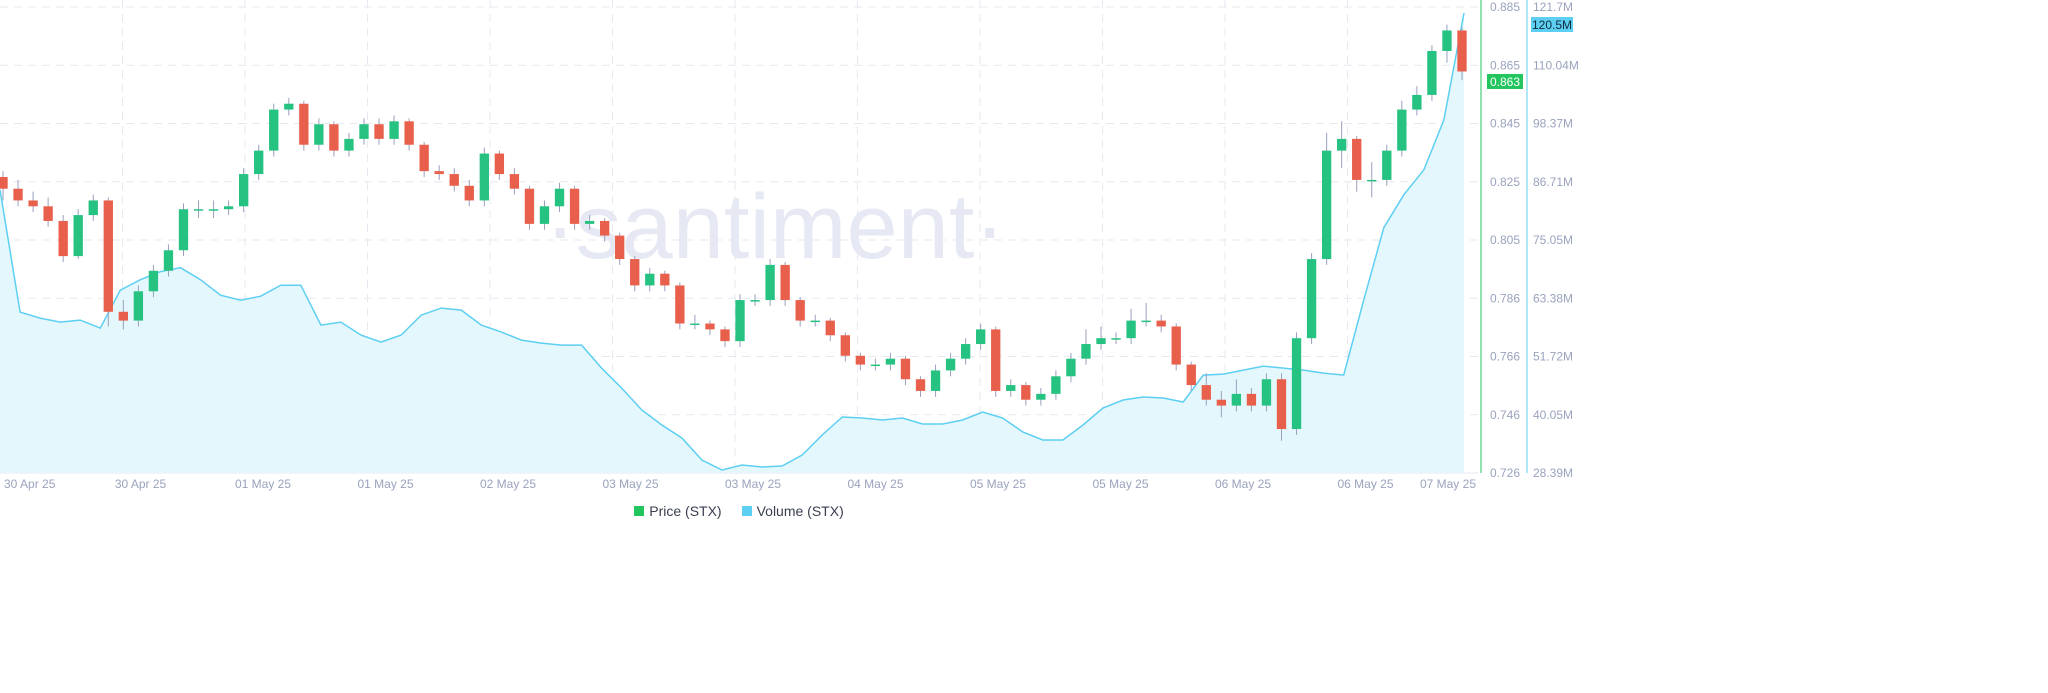 The height and width of the screenshot is (693, 2048). Describe the element at coordinates (739, 511) in the screenshot. I see `legend: Price (STX) Volume (STX)` at that location.